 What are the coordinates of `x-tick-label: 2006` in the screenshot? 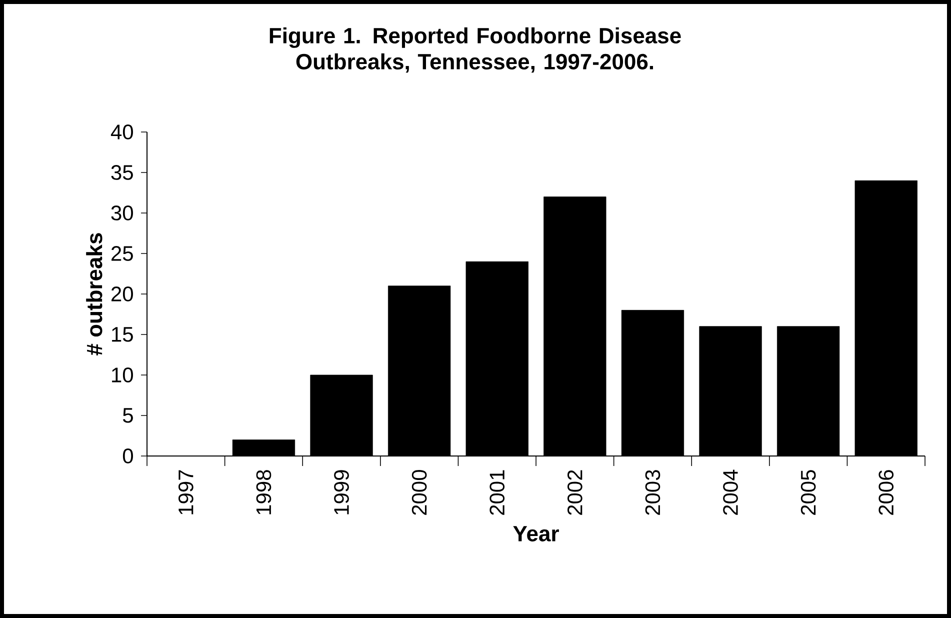 It's located at (886, 492).